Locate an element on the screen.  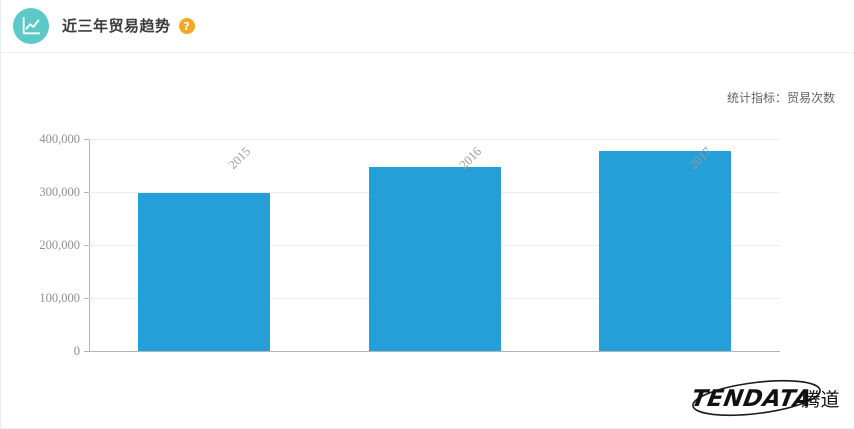
y-axis-tick-label: 100,000 is located at coordinates (59, 297).